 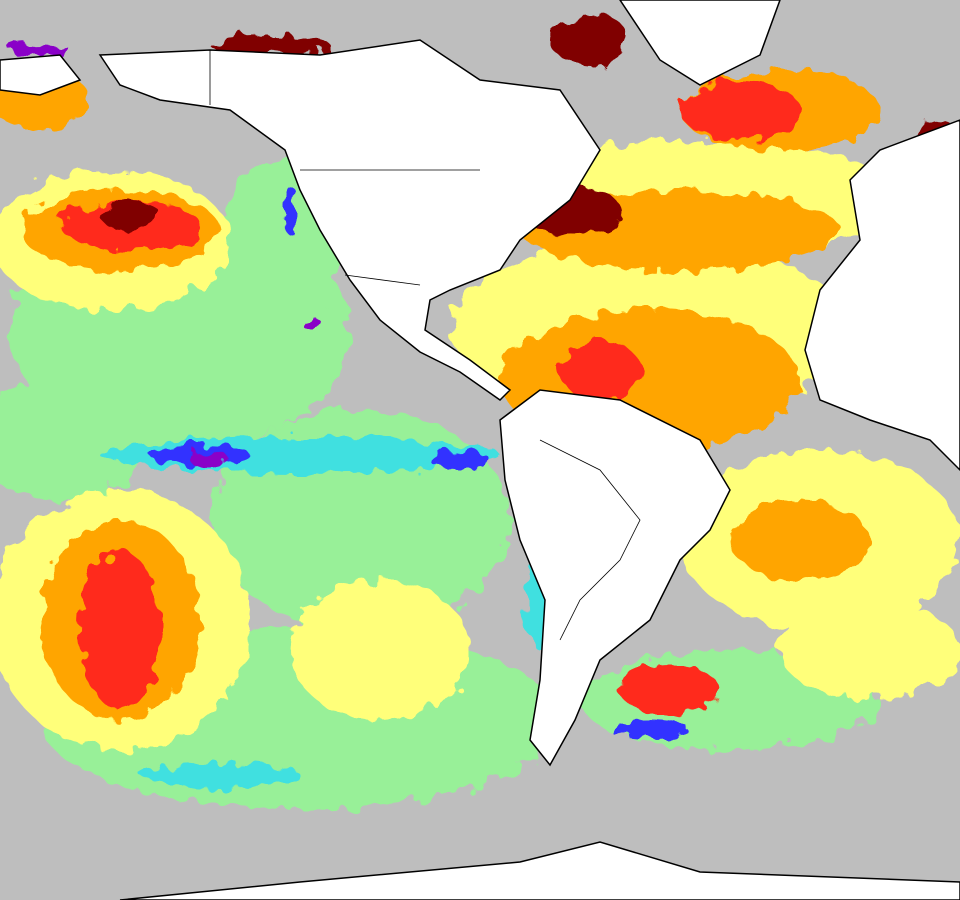 What do you see at coordinates (882, 295) in the screenshot?
I see `africa-europe` at bounding box center [882, 295].